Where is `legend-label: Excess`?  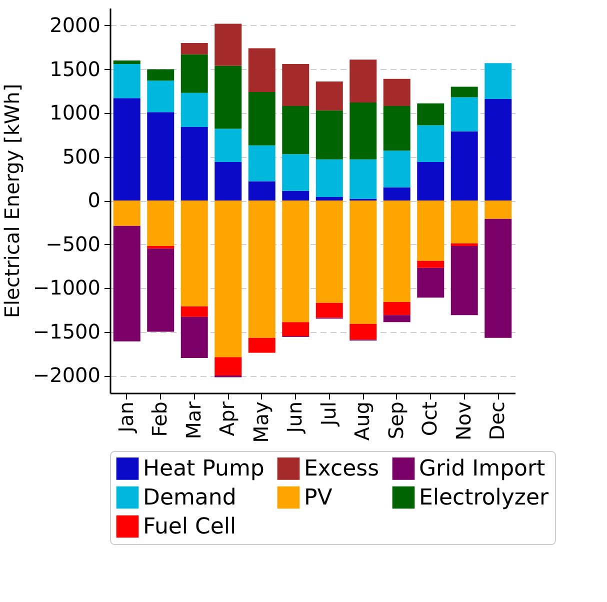
legend-label: Excess is located at coordinates (342, 469).